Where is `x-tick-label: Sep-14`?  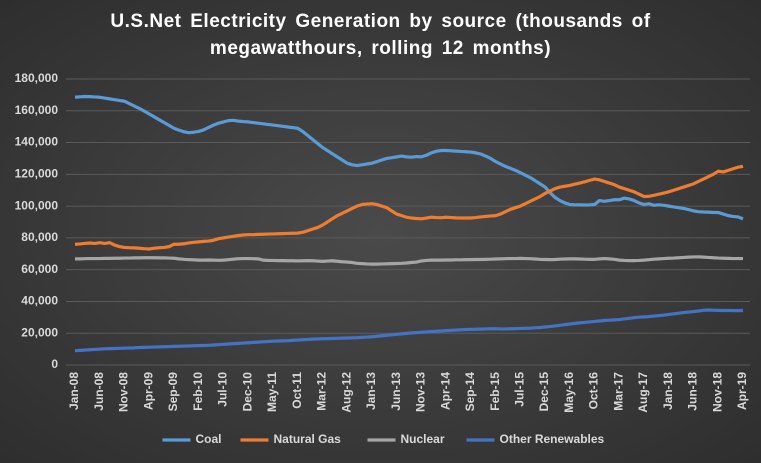
x-tick-label: Sep-14 is located at coordinates (470, 392).